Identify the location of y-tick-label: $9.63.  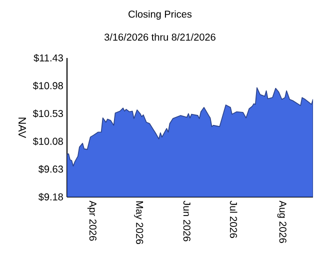
(50, 169).